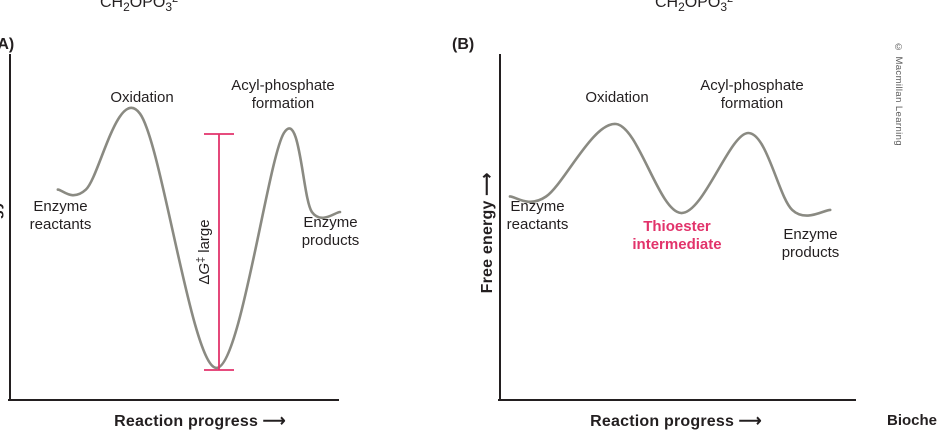  I want to click on panel-b-y-axis-label: Free energy ⟶, so click(487, 233).